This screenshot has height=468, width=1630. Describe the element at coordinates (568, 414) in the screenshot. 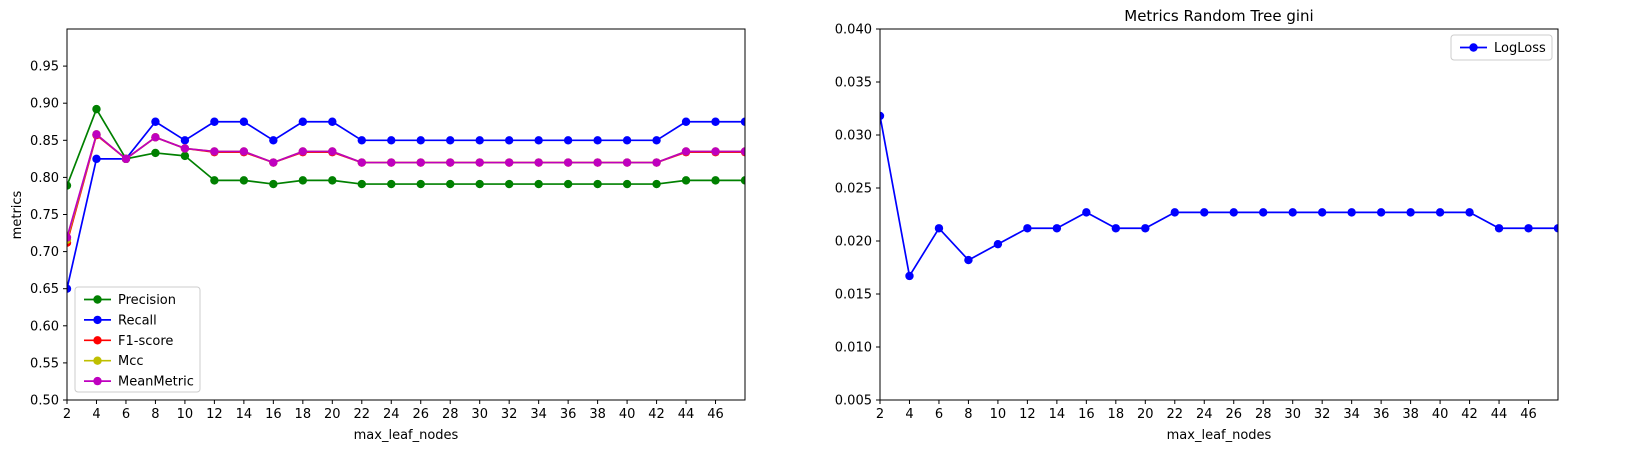

I see `chart-0-xtick-label: 36` at that location.